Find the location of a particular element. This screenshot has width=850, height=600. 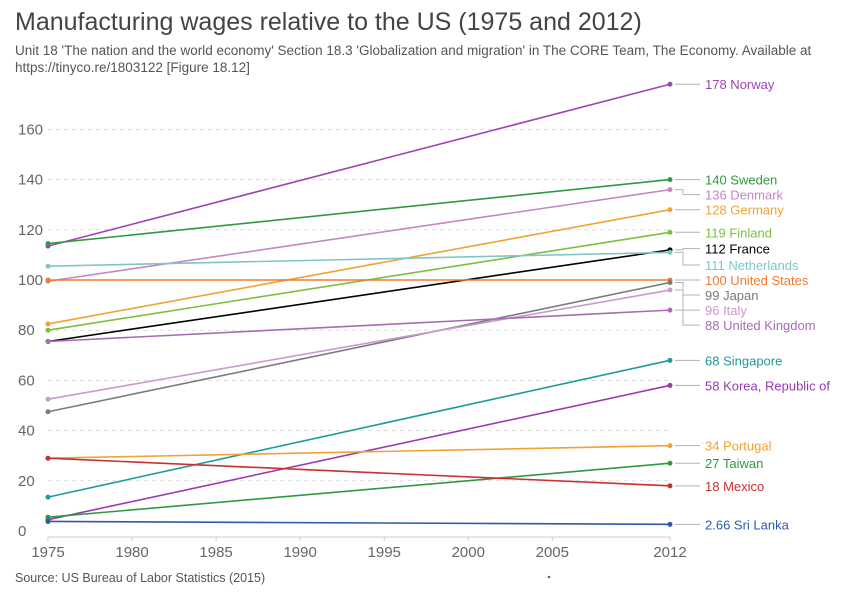

x-tick-label: 2012 is located at coordinates (669, 552).